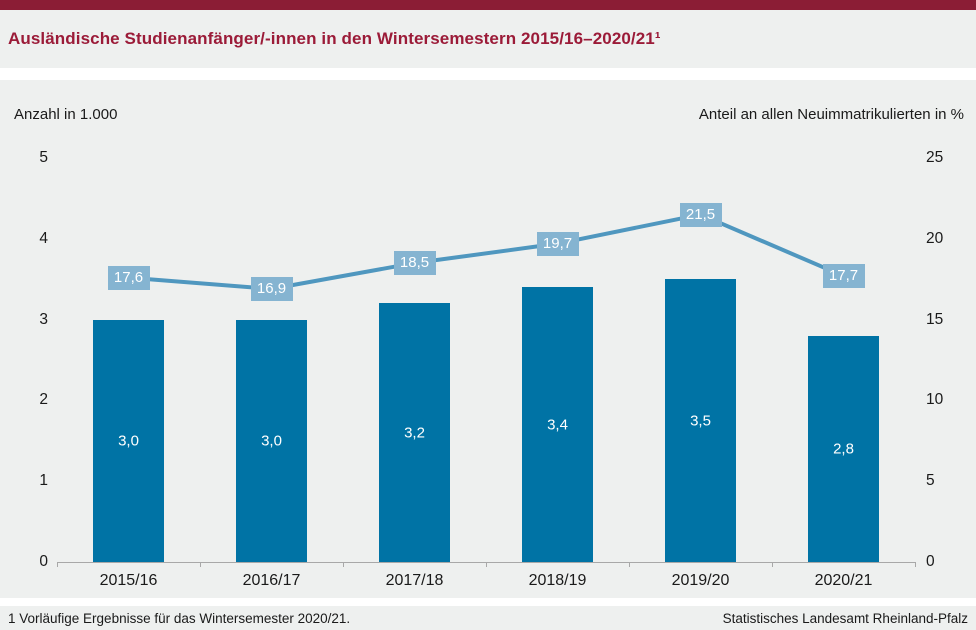 This screenshot has height=630, width=976. What do you see at coordinates (128, 580) in the screenshot?
I see `category-label: 2015/16` at bounding box center [128, 580].